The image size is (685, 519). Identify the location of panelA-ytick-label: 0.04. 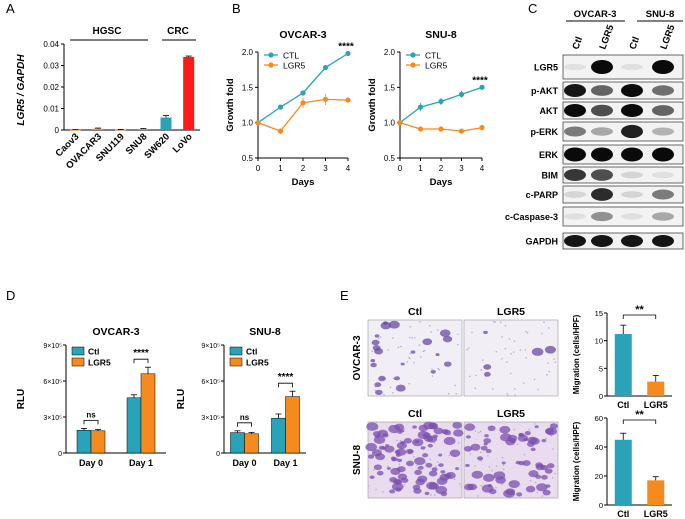
(51, 44).